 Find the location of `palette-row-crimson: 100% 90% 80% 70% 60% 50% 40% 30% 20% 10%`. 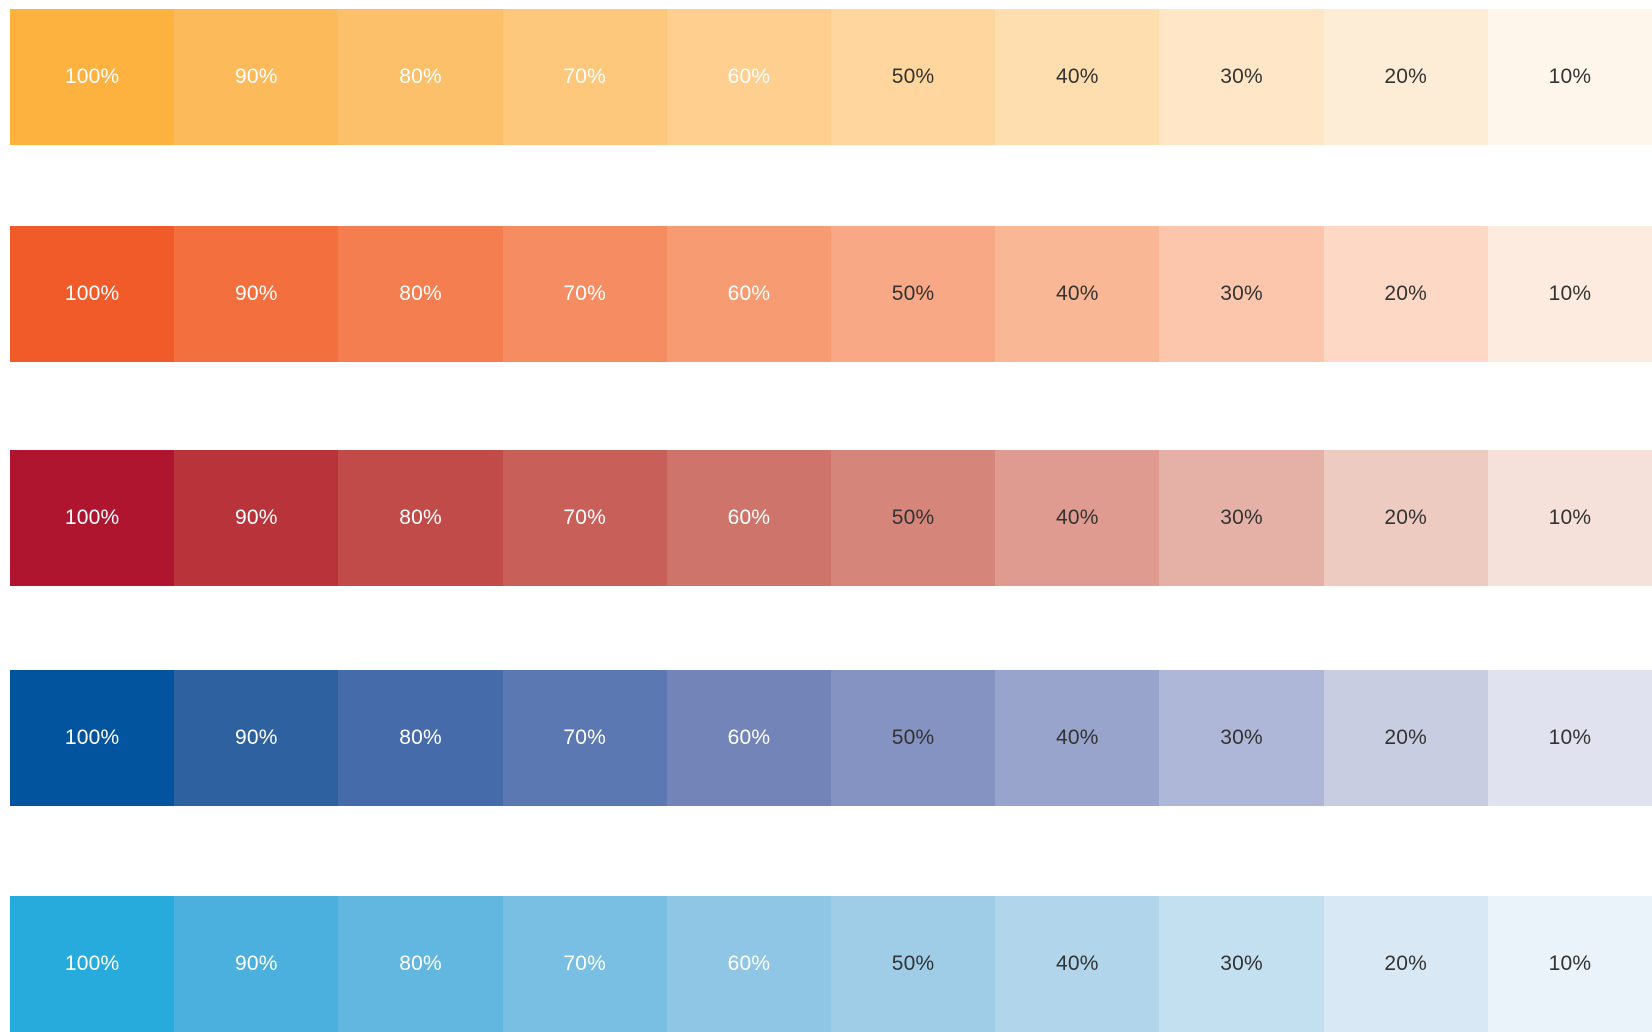

palette-row-crimson: 100% 90% 80% 70% 60% 50% 40% 30% 20% 10% is located at coordinates (831, 518).